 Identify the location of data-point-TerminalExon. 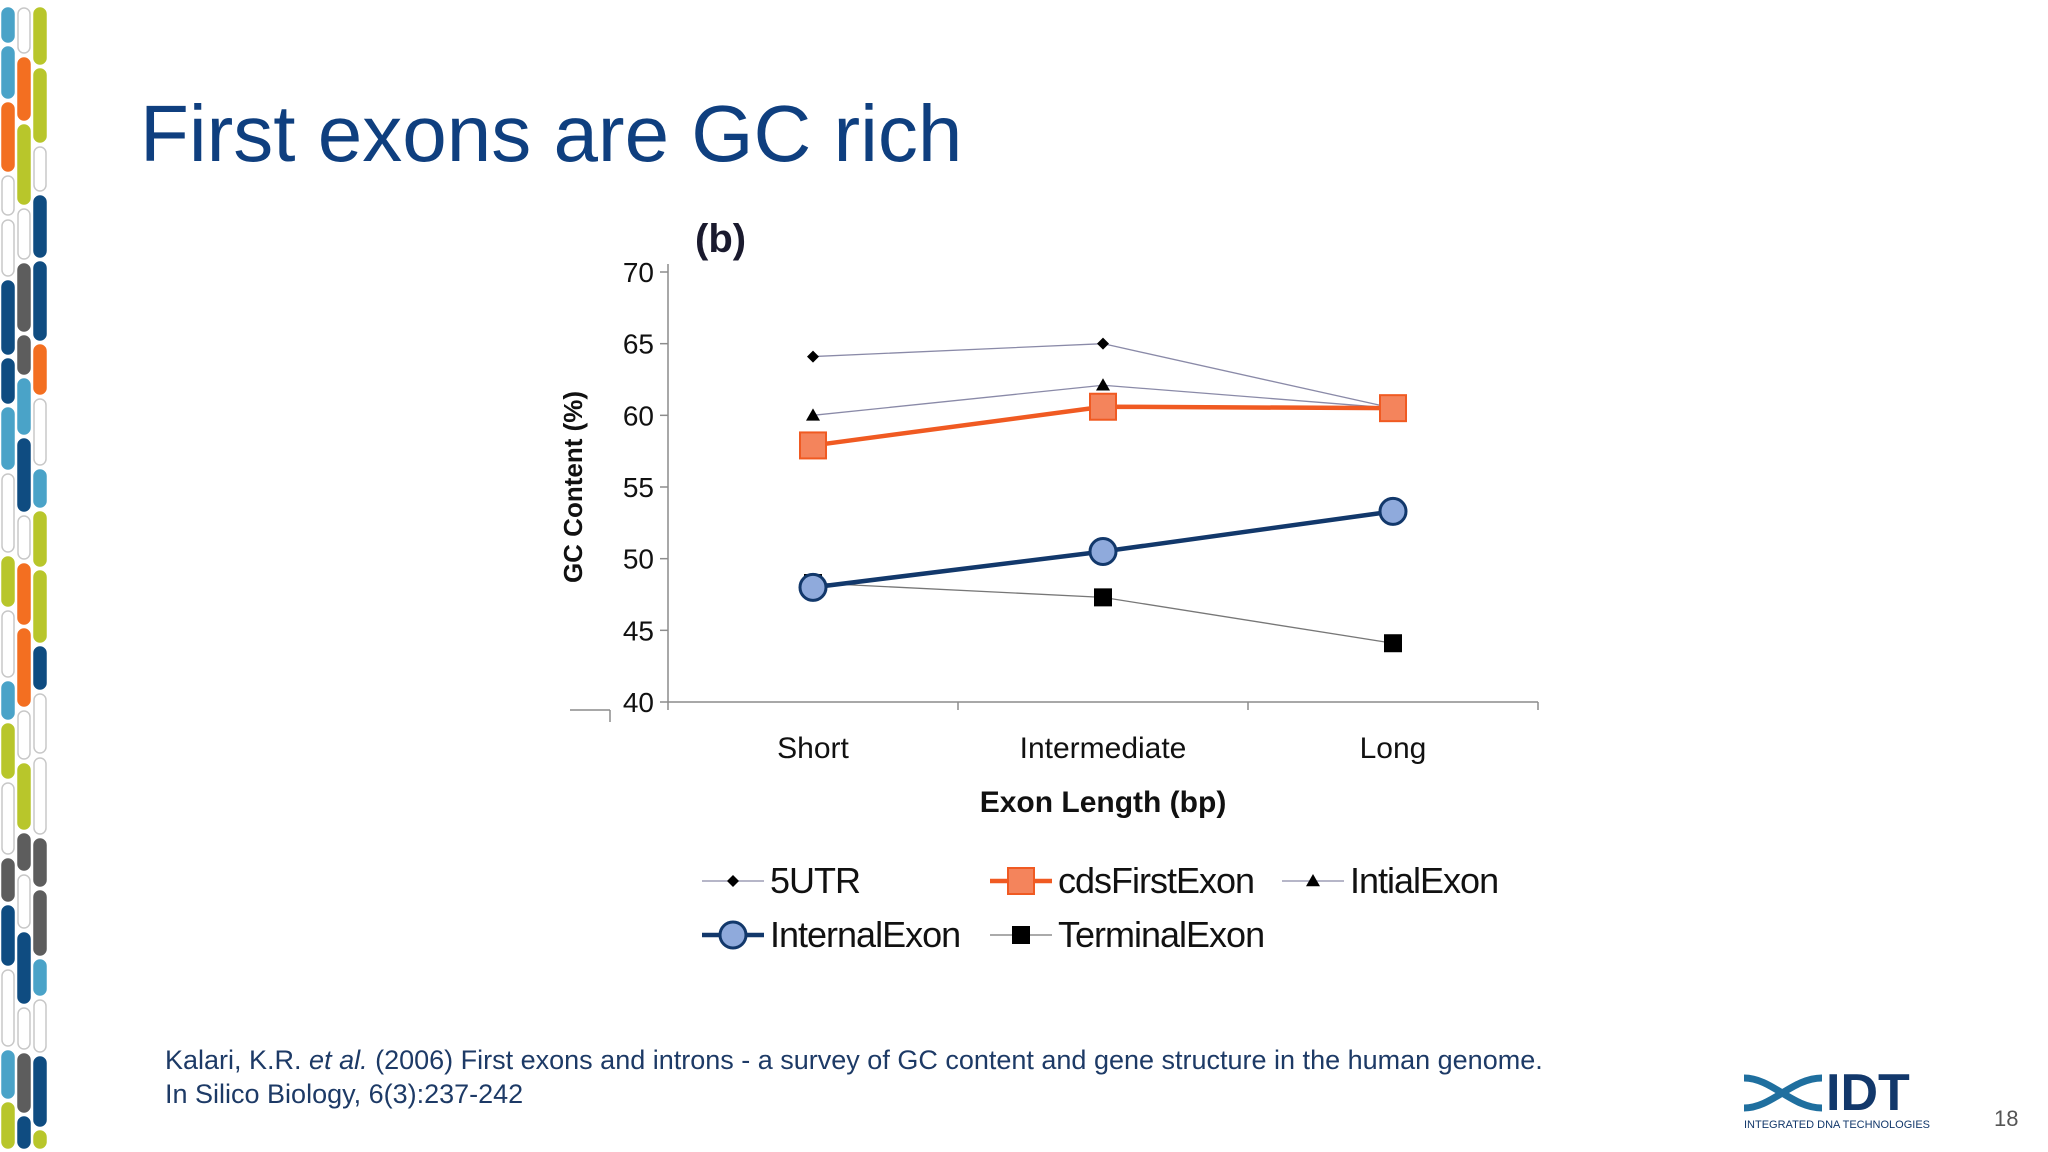
(1103, 597).